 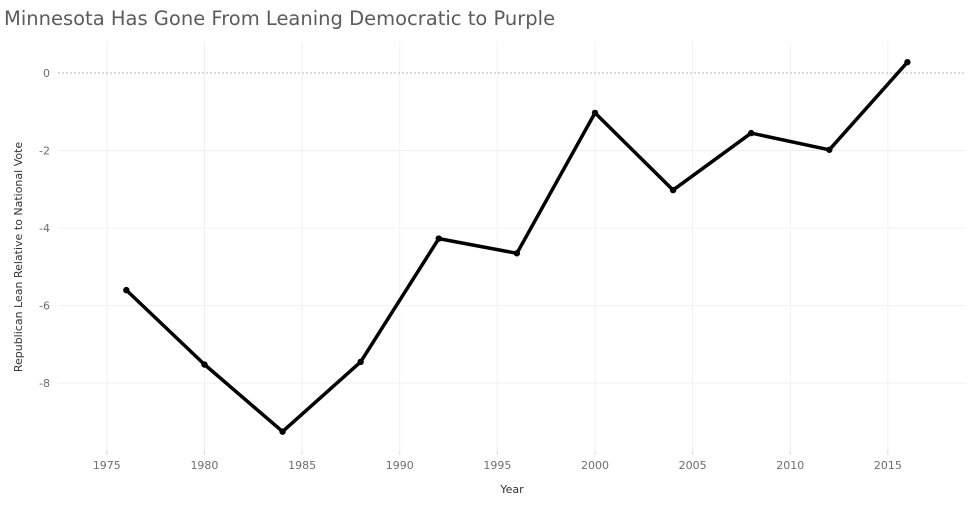 I want to click on x-axis-ticks: 1975 1980 1985 1990 1995 2000 2005 2010 2015, so click(x=497, y=461).